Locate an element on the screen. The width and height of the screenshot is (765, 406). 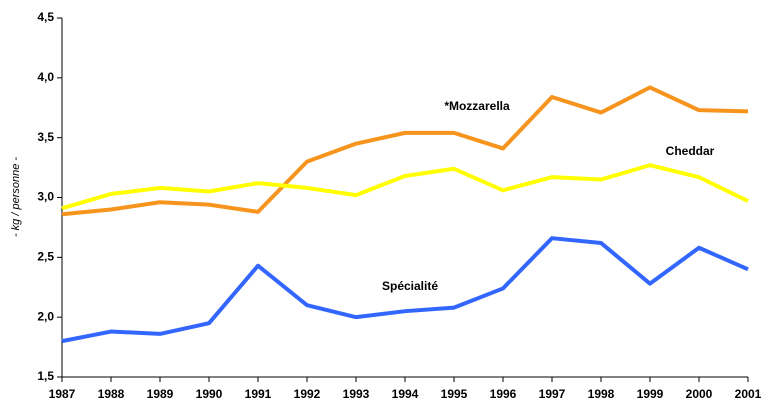
series-line is located at coordinates (405, 187).